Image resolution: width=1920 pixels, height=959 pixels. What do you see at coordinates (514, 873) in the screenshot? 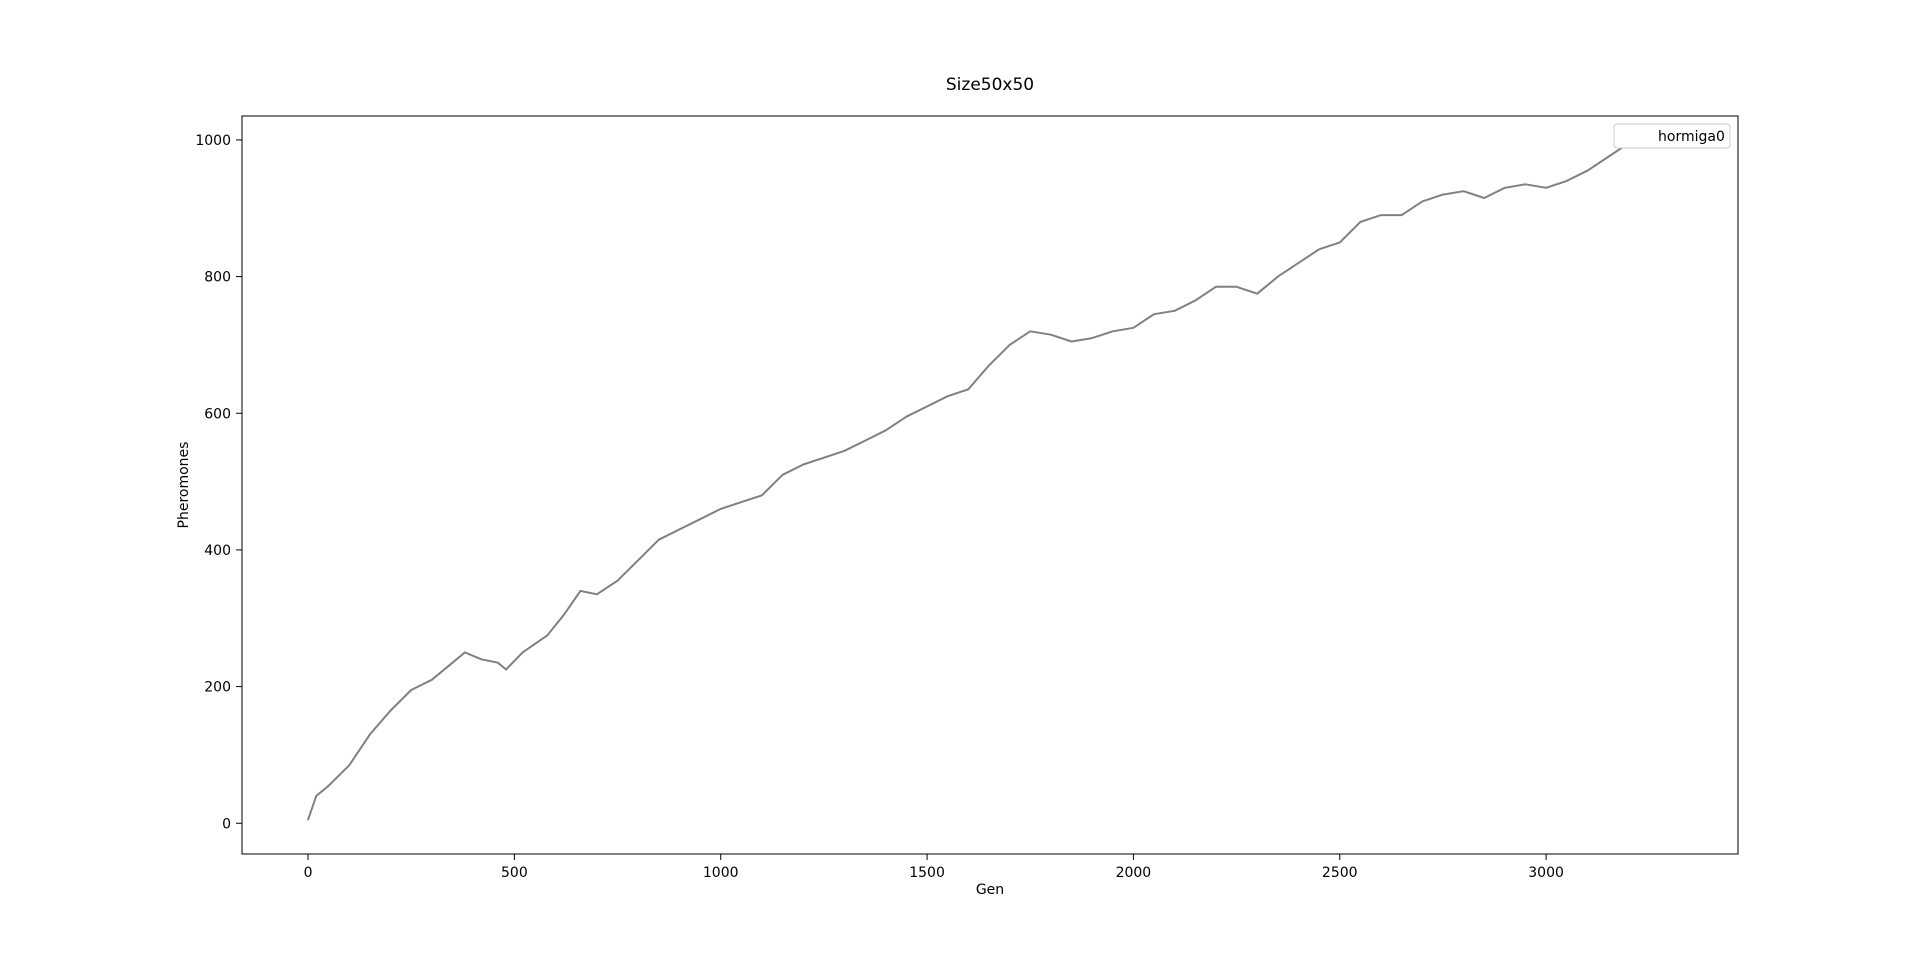
I see `x-tick-label: 500` at bounding box center [514, 873].